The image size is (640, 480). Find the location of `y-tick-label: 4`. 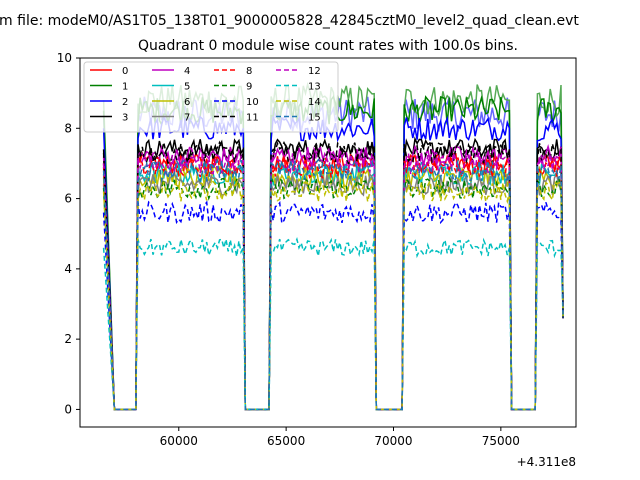

y-tick-label: 4 is located at coordinates (68, 269).